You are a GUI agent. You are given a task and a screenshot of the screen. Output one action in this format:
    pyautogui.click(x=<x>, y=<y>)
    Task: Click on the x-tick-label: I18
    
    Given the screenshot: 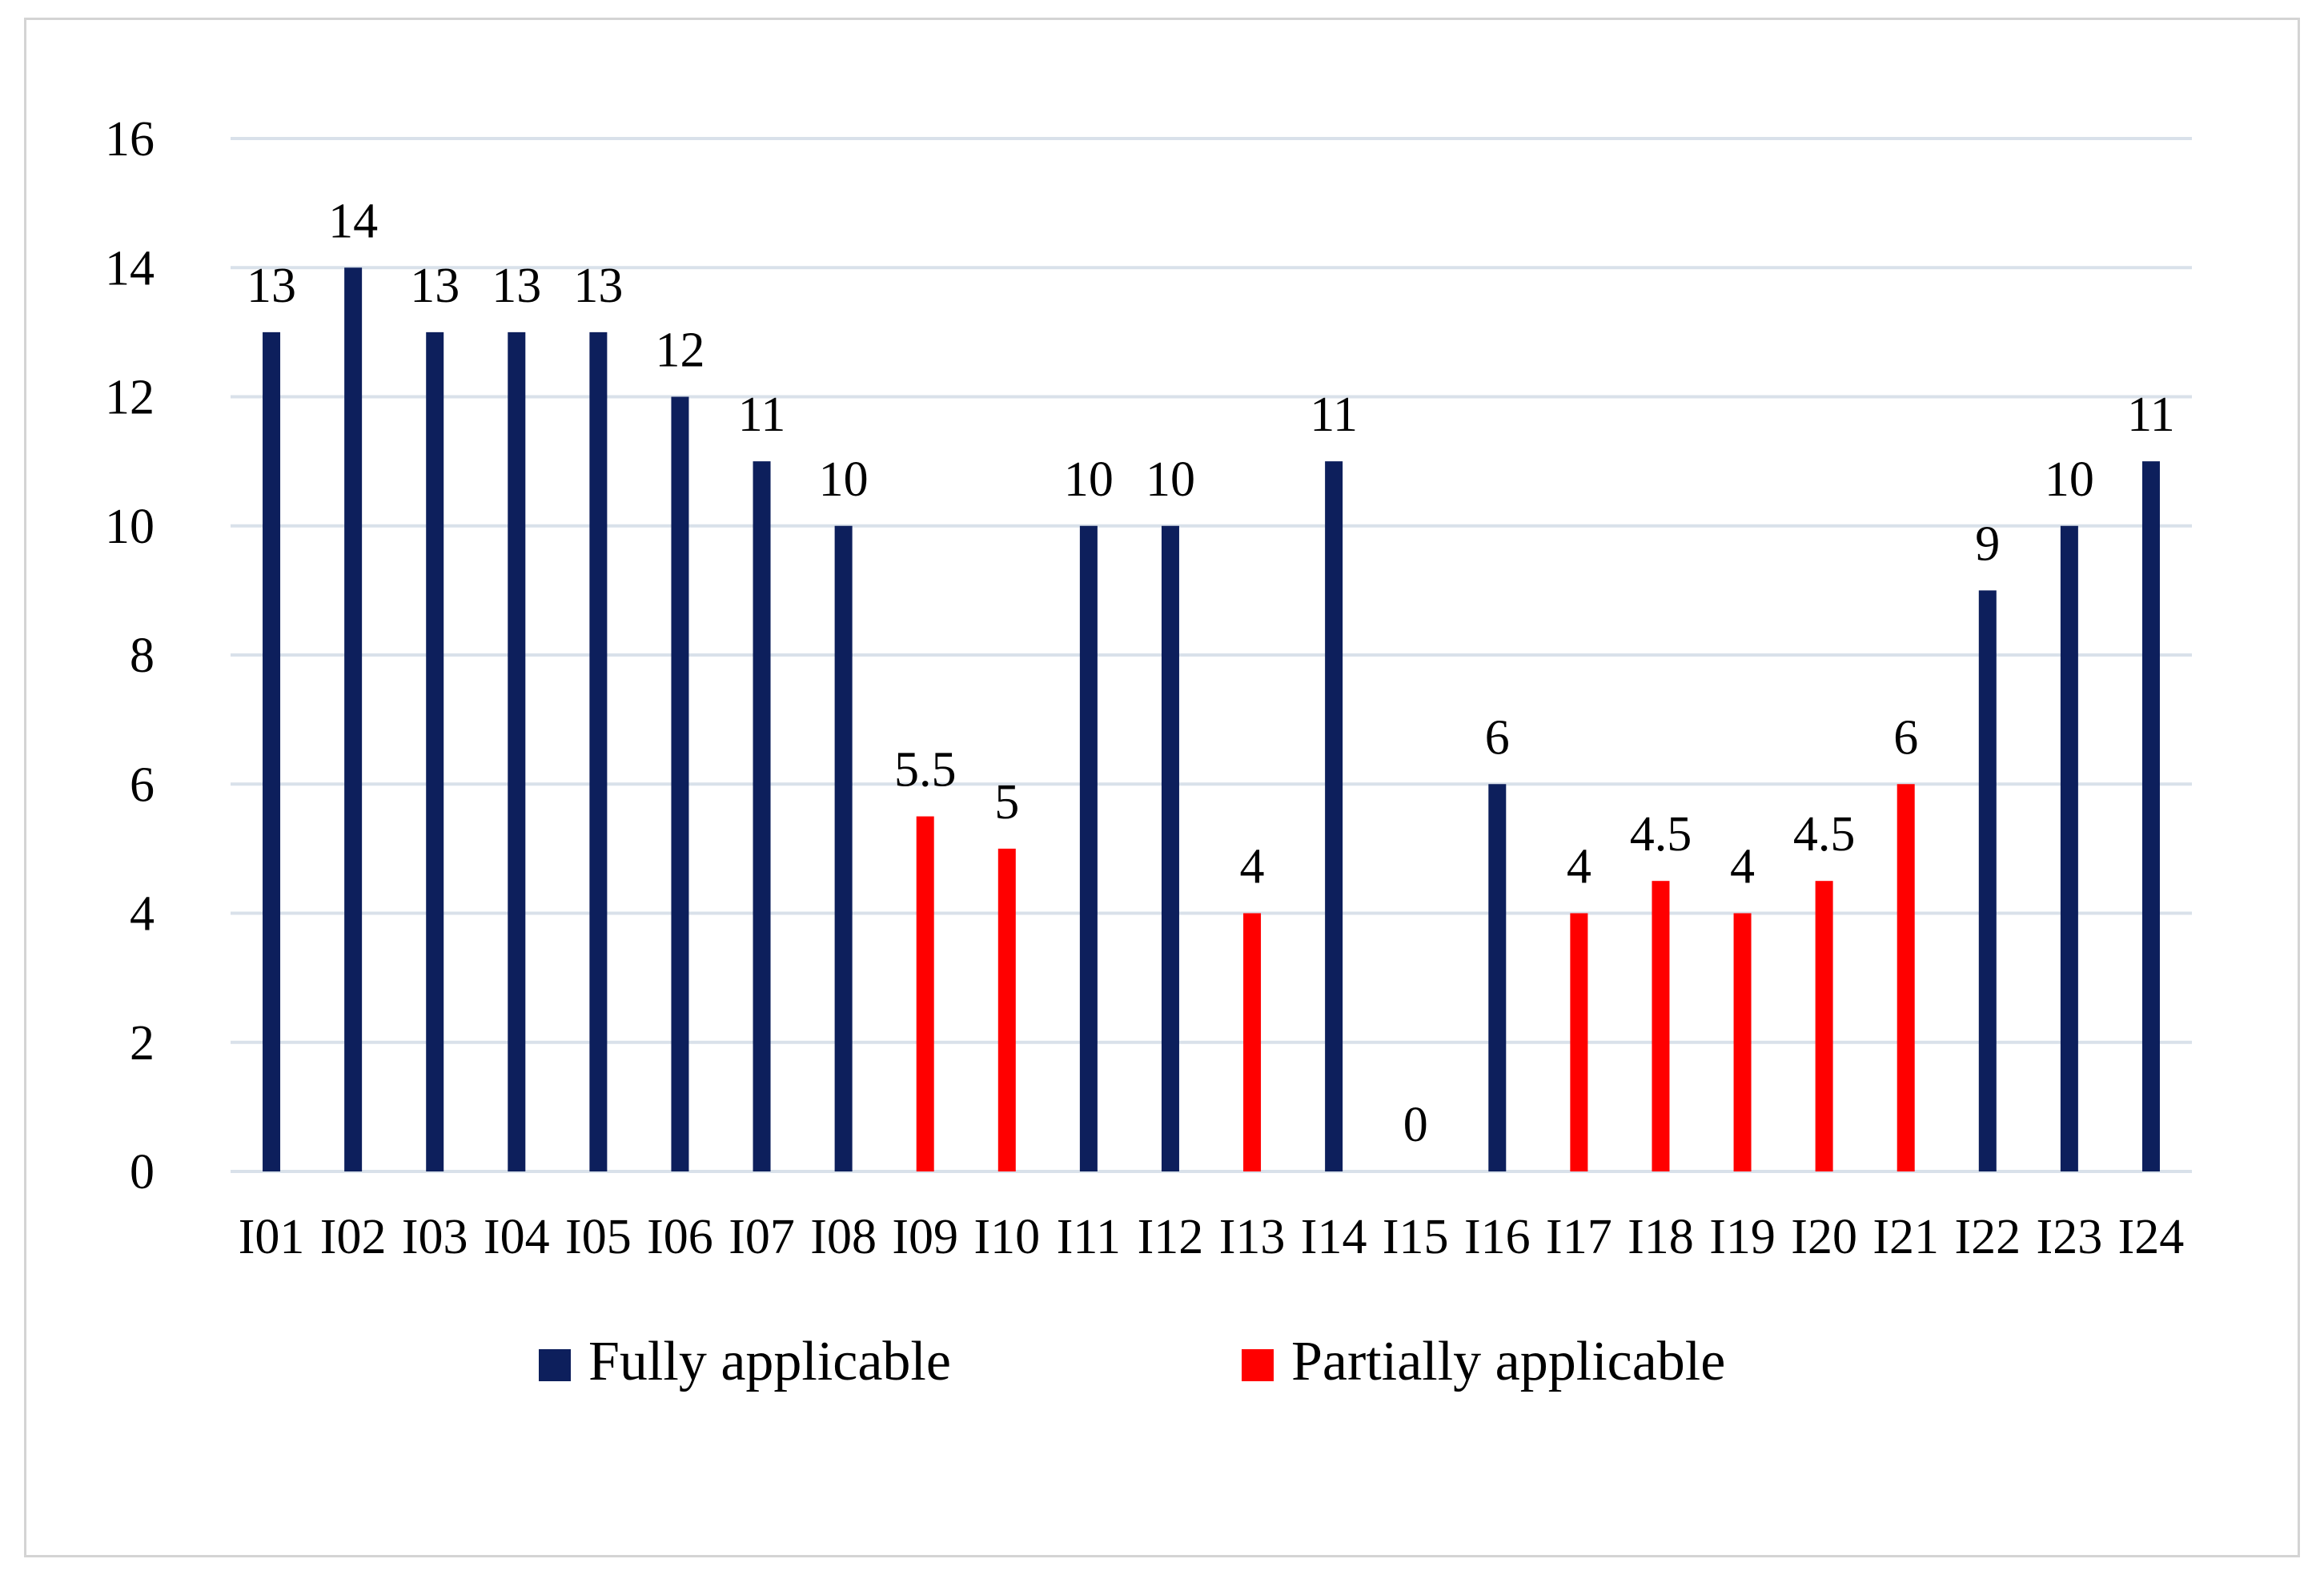 What is the action you would take?
    pyautogui.click(x=1661, y=1237)
    